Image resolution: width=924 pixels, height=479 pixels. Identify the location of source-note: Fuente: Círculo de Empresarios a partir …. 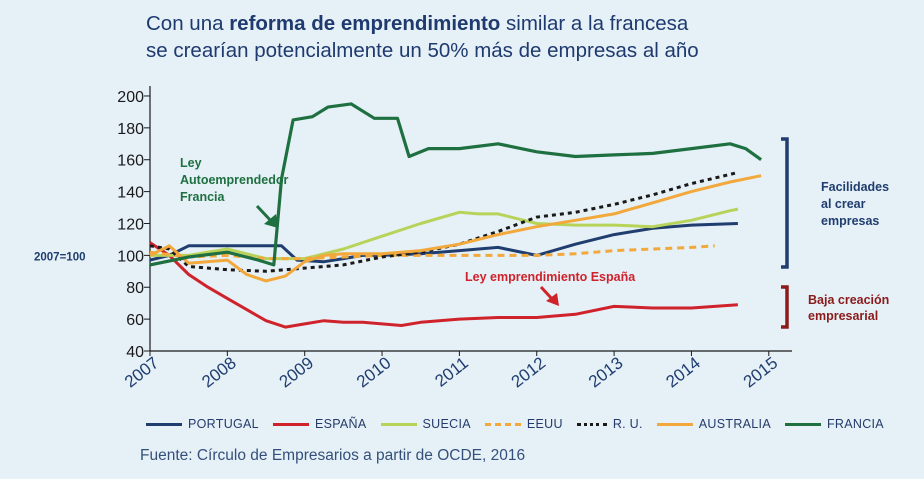
(333, 455).